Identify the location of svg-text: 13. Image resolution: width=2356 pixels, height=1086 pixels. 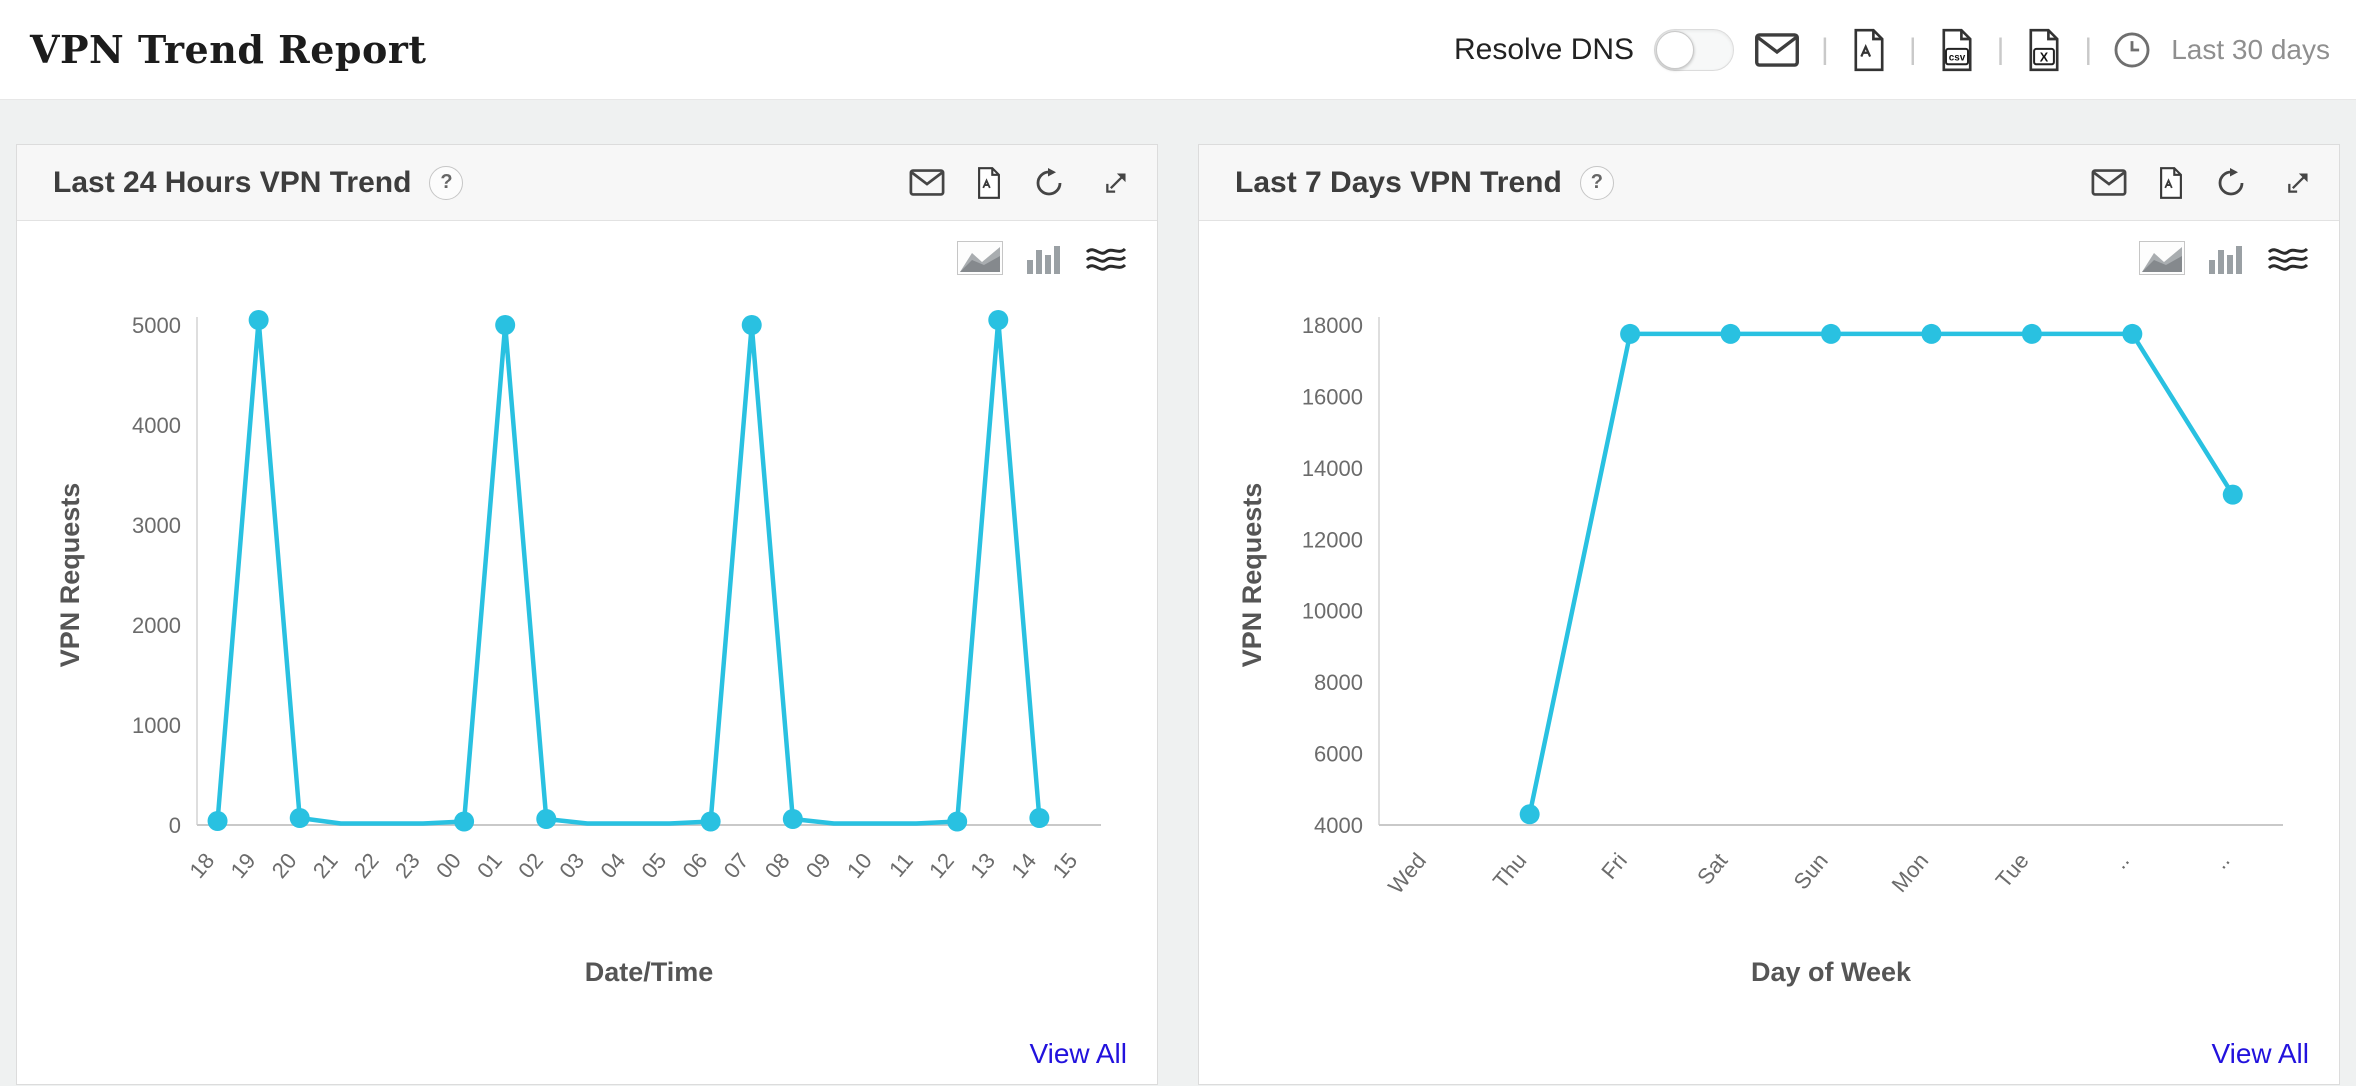
(982, 865).